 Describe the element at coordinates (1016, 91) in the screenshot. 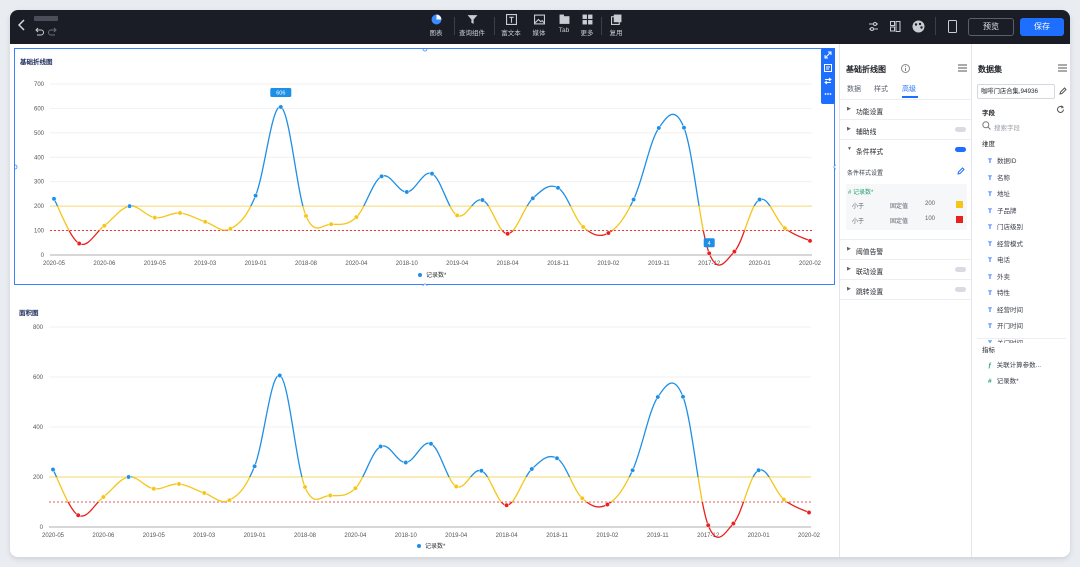

I see `dataset-select: 咖啡门店合集,94936` at that location.